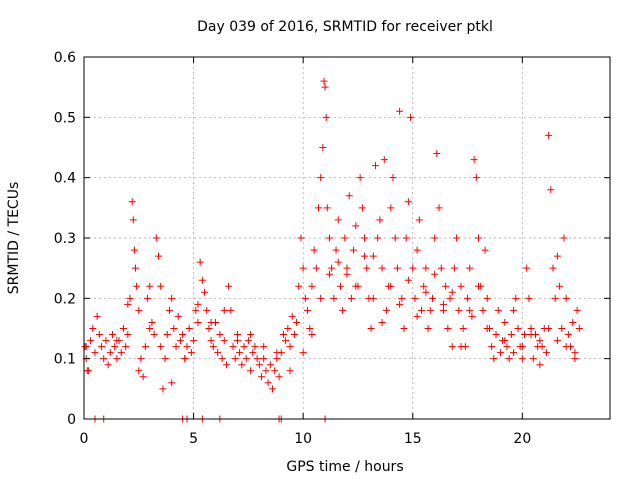 This screenshot has height=480, width=640. I want to click on y-tick-label: 0.3, so click(65, 239).